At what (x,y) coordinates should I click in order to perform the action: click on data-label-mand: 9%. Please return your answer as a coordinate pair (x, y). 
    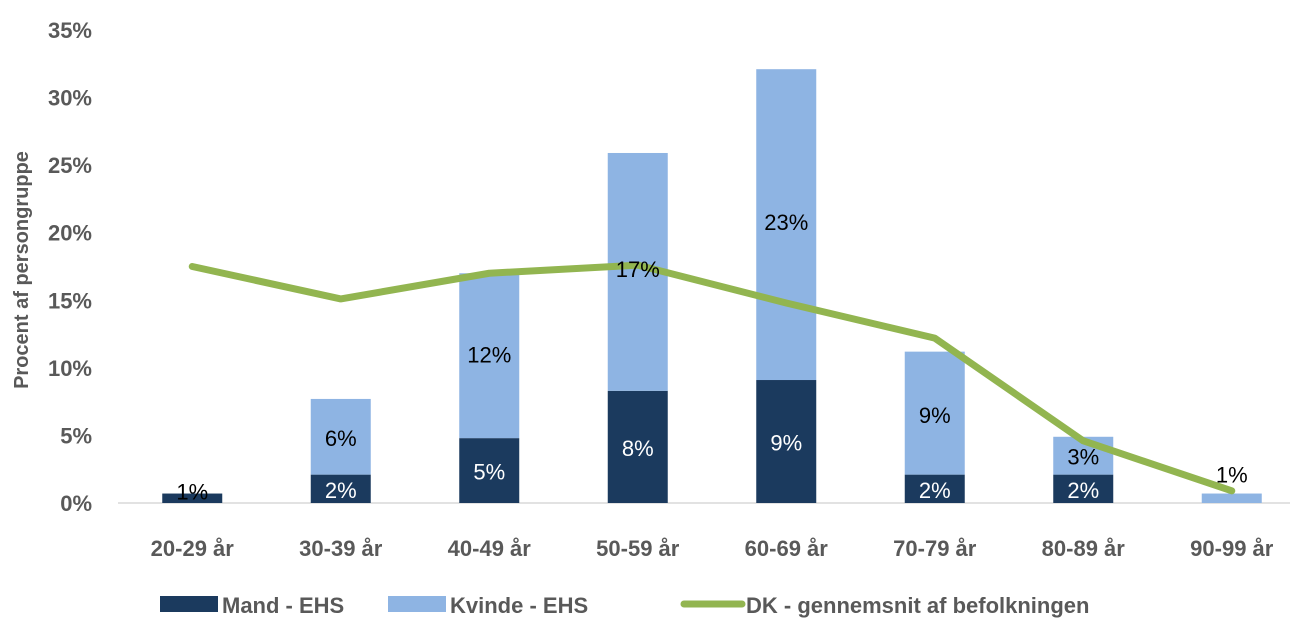
    Looking at the image, I should click on (786, 443).